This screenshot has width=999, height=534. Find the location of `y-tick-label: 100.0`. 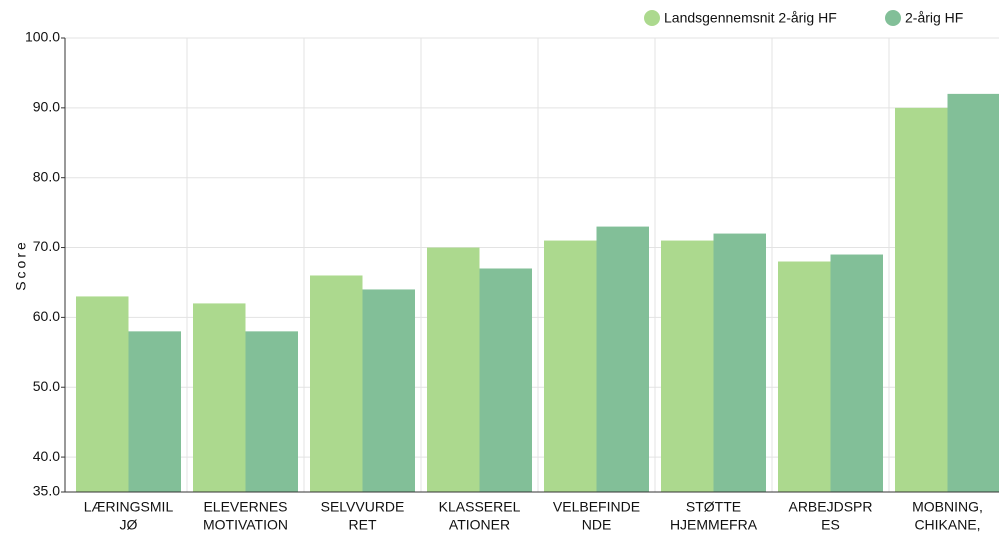

y-tick-label: 100.0 is located at coordinates (42, 37).